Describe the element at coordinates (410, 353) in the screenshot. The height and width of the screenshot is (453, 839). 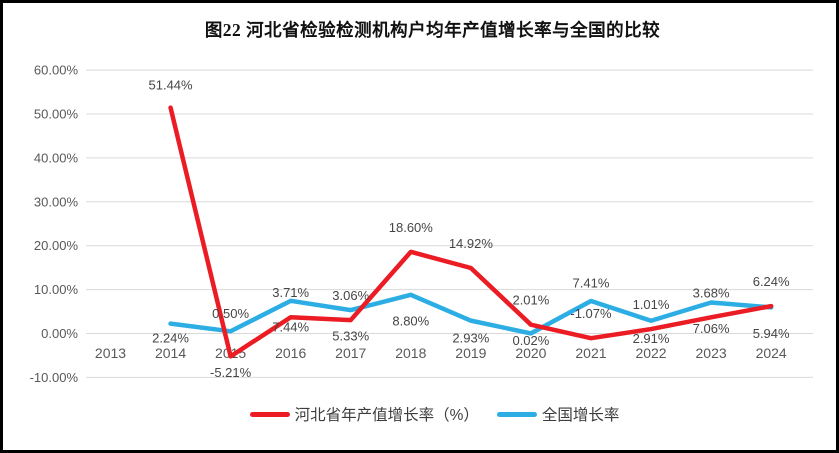
I see `x-tick-label-2018: 2018` at that location.